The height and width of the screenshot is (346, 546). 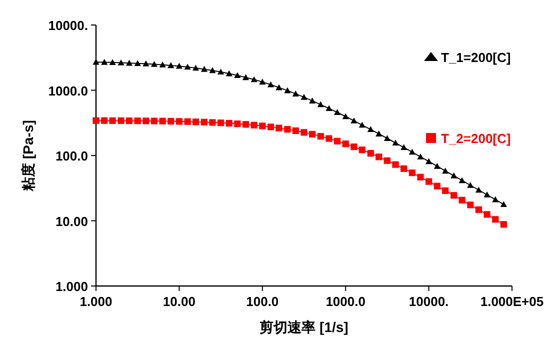 I want to click on y-tick-label: 1.000, so click(x=71, y=286).